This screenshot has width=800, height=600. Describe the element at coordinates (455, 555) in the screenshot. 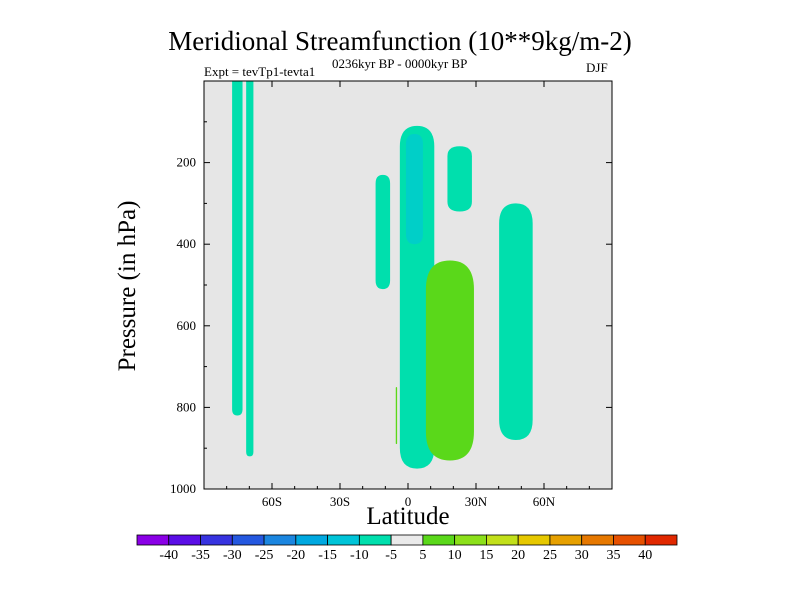

I see `colorbar-label: 10` at that location.